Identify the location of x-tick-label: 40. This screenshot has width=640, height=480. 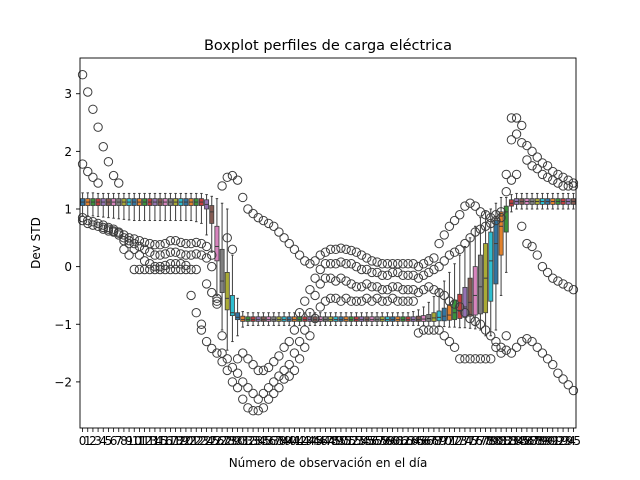
(289, 441).